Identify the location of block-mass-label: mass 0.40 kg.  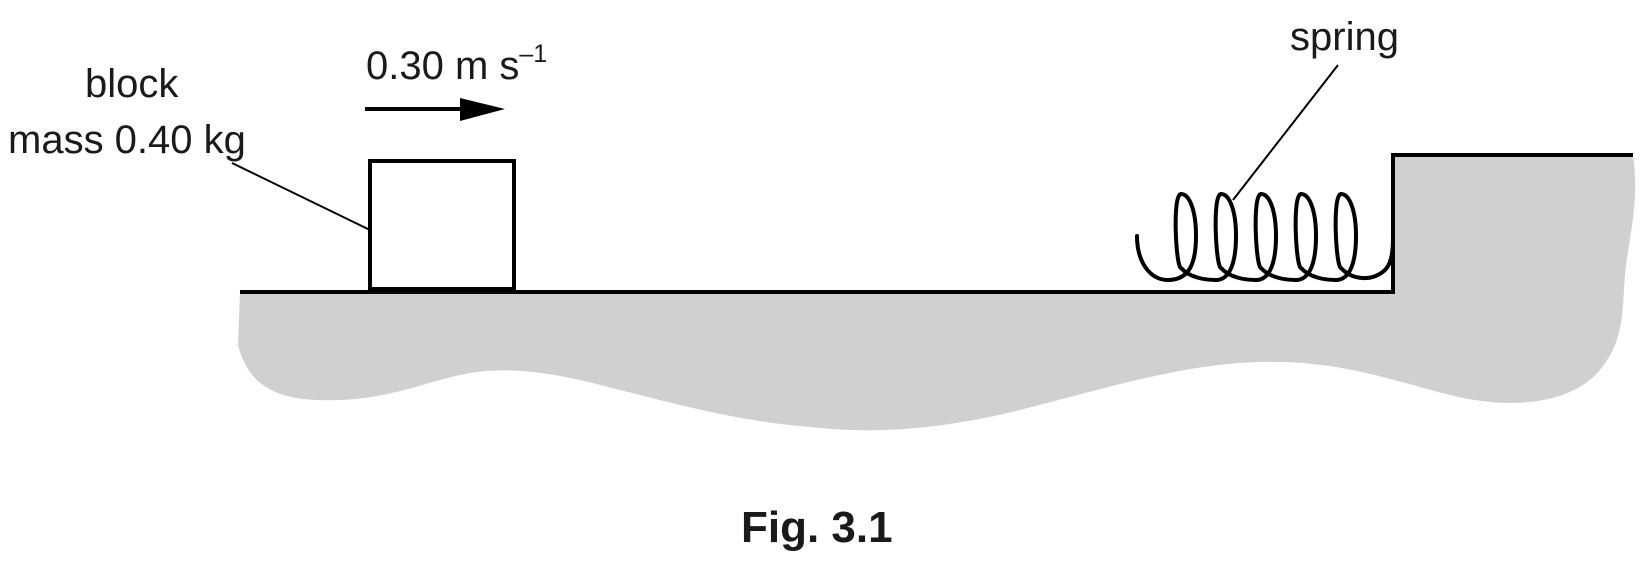
(127, 140).